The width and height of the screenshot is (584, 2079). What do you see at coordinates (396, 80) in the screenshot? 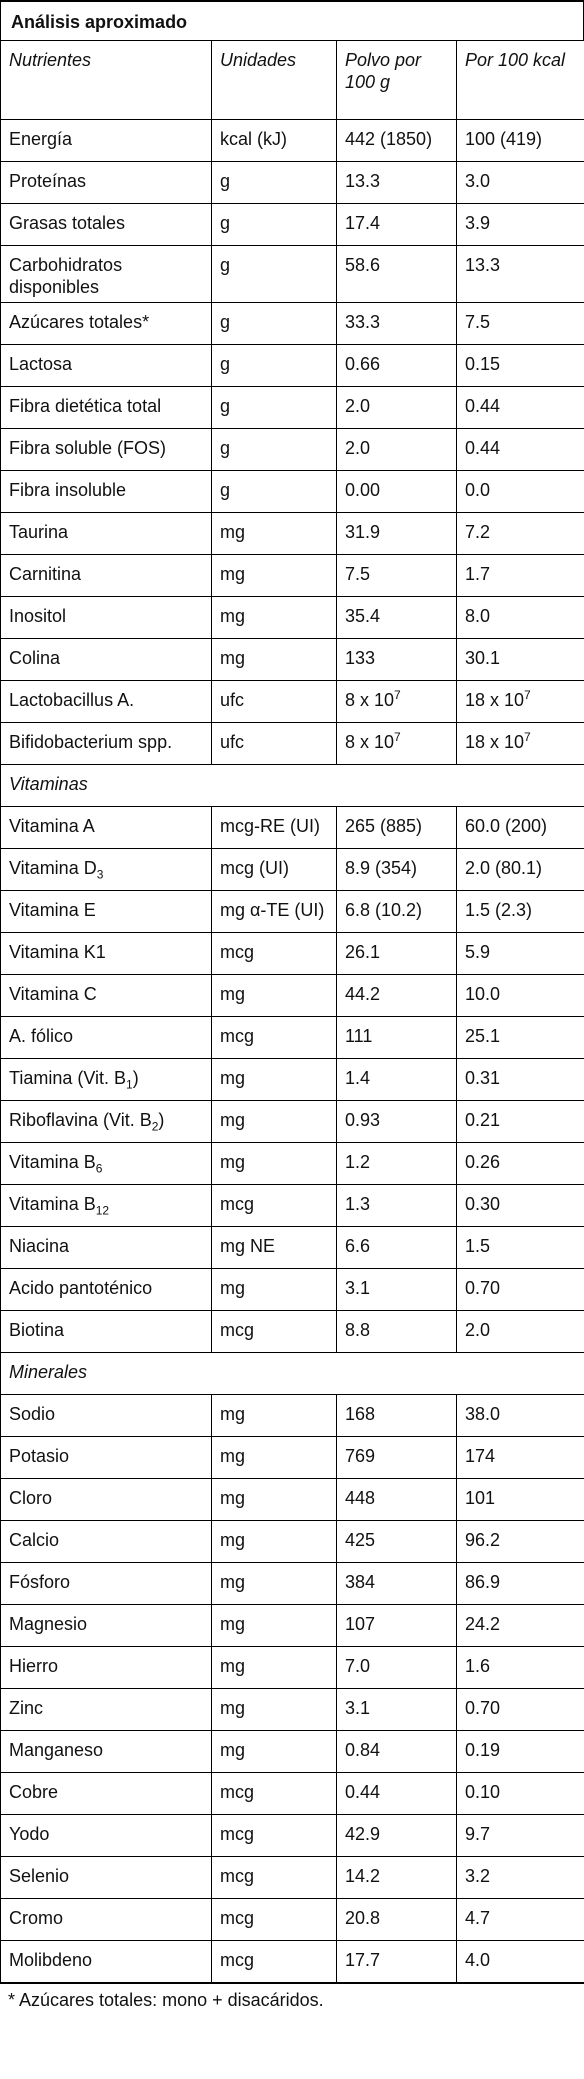
I see `column-header: Polvo por 100 g` at bounding box center [396, 80].